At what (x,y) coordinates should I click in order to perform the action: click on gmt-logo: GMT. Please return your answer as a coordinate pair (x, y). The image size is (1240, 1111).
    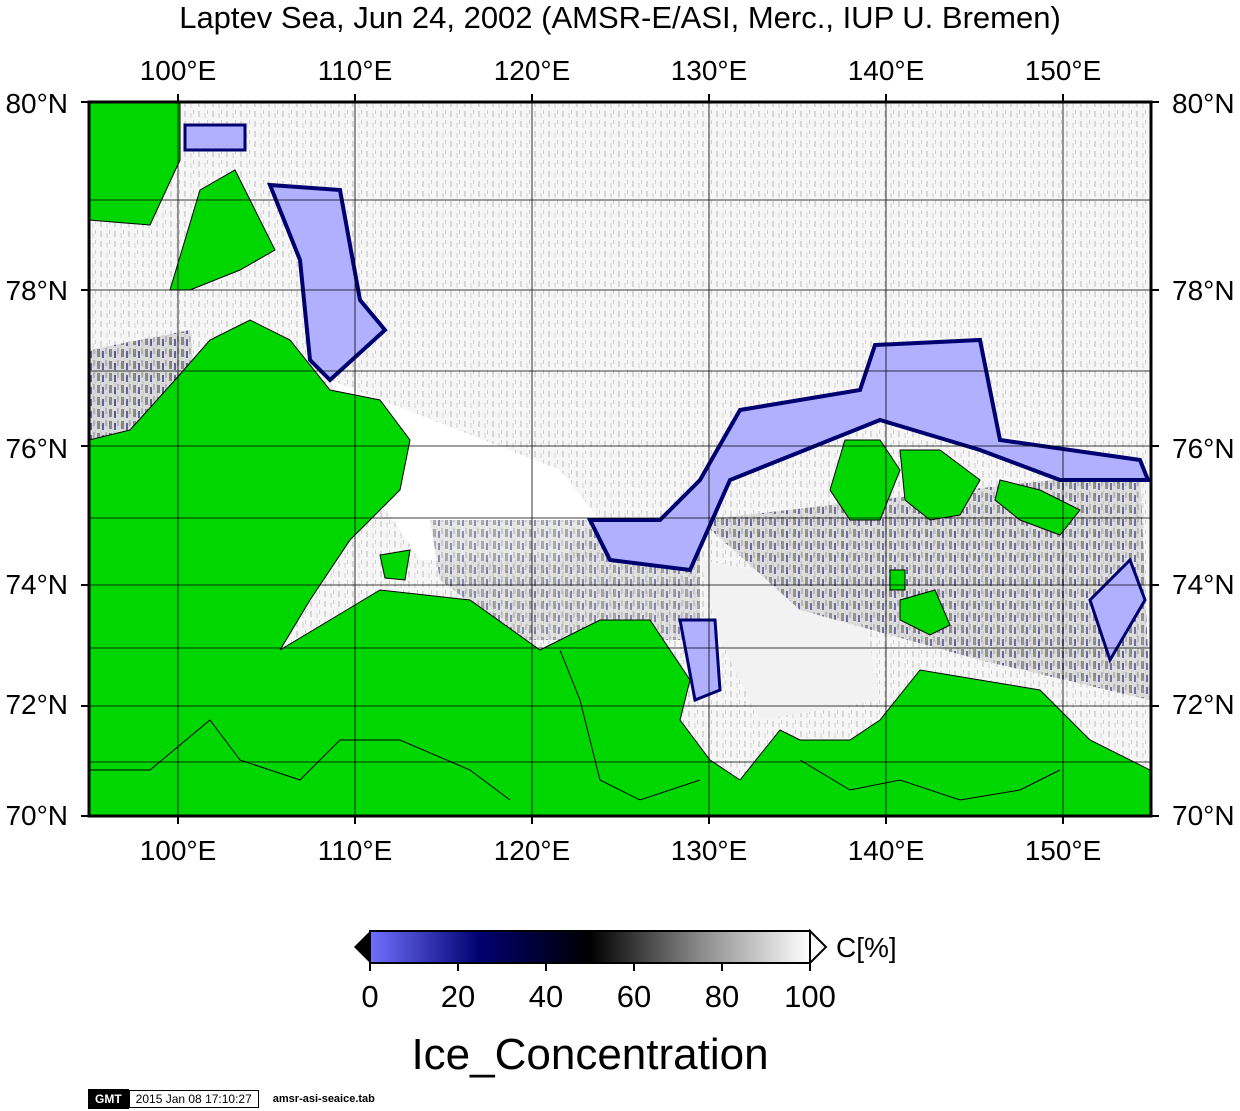
    Looking at the image, I should click on (108, 1099).